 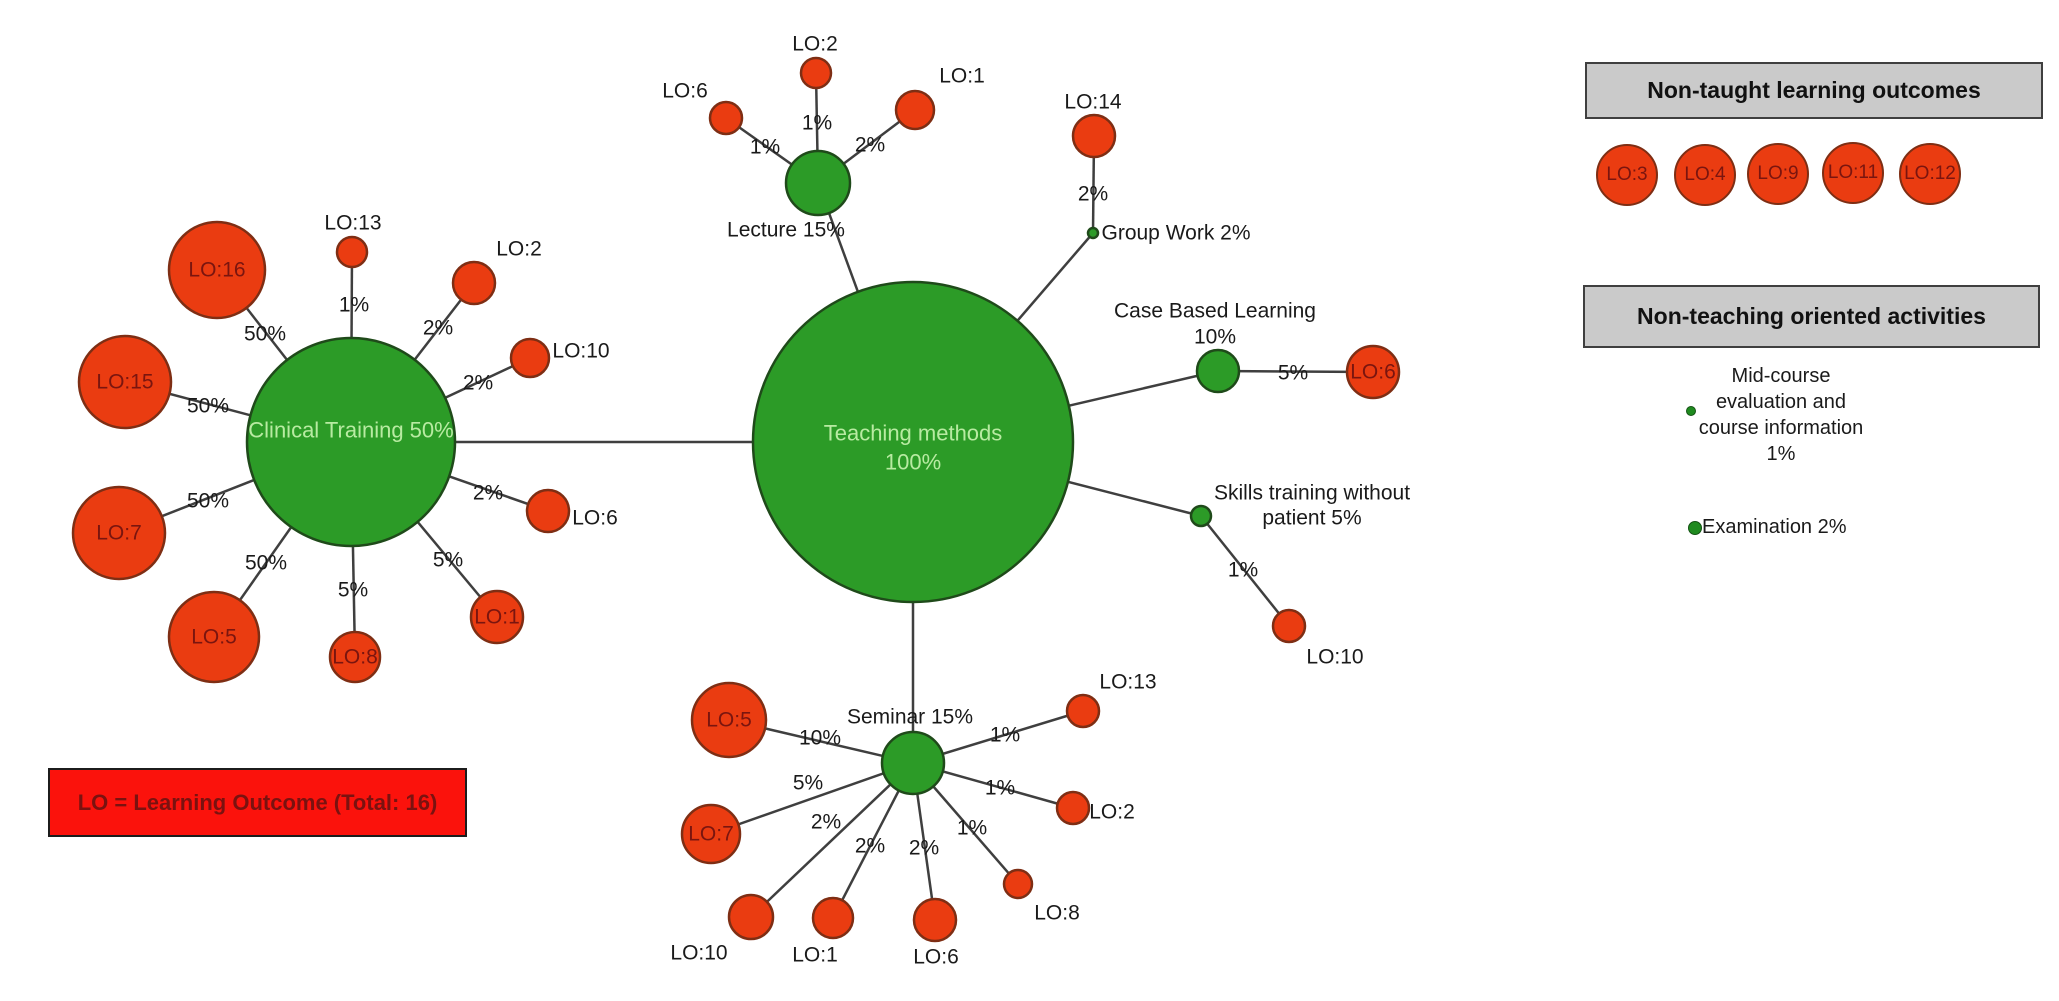 I want to click on midcourse-line: course information, so click(x=1781, y=428).